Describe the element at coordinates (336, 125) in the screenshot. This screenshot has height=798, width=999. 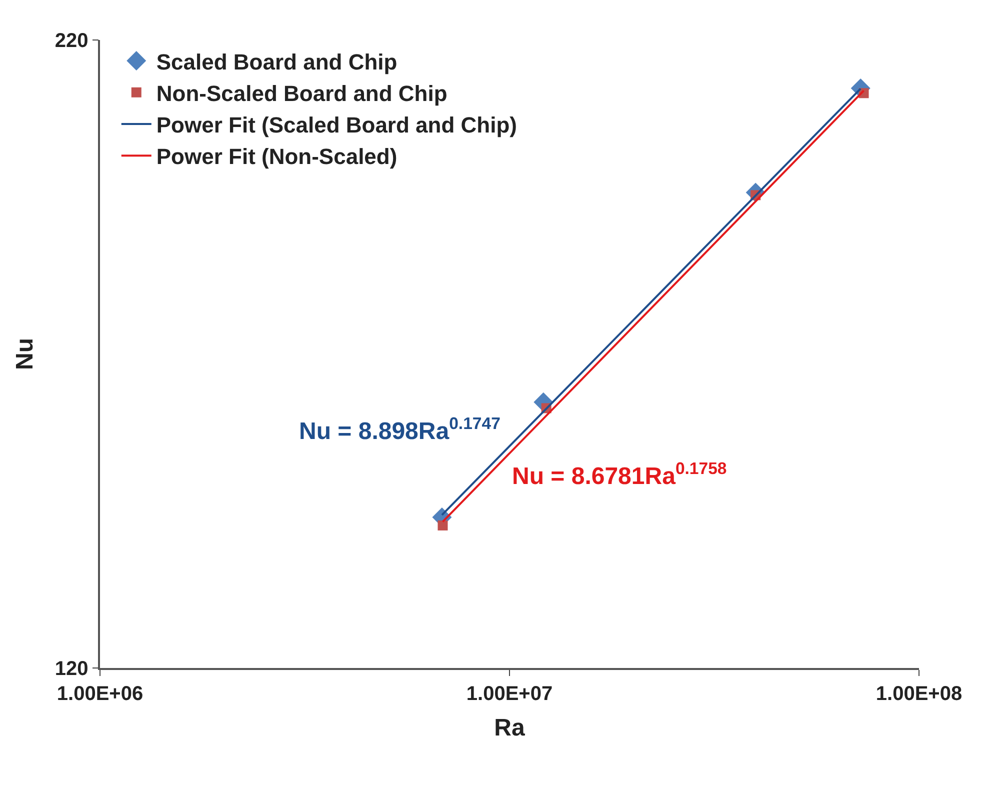
I see `legend-label: Power Fit (Scaled Board and Chip)` at that location.